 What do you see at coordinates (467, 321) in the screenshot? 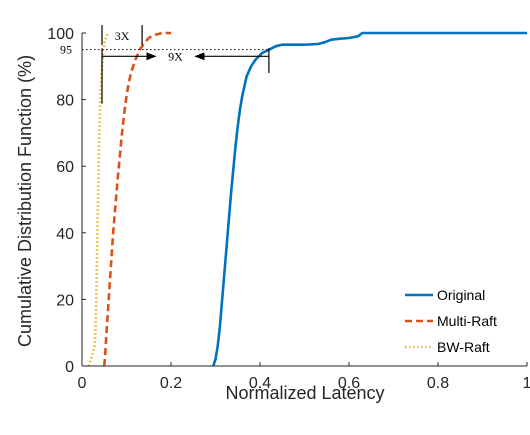
I see `legend-label-multi-raft: Multi-Raft` at bounding box center [467, 321].